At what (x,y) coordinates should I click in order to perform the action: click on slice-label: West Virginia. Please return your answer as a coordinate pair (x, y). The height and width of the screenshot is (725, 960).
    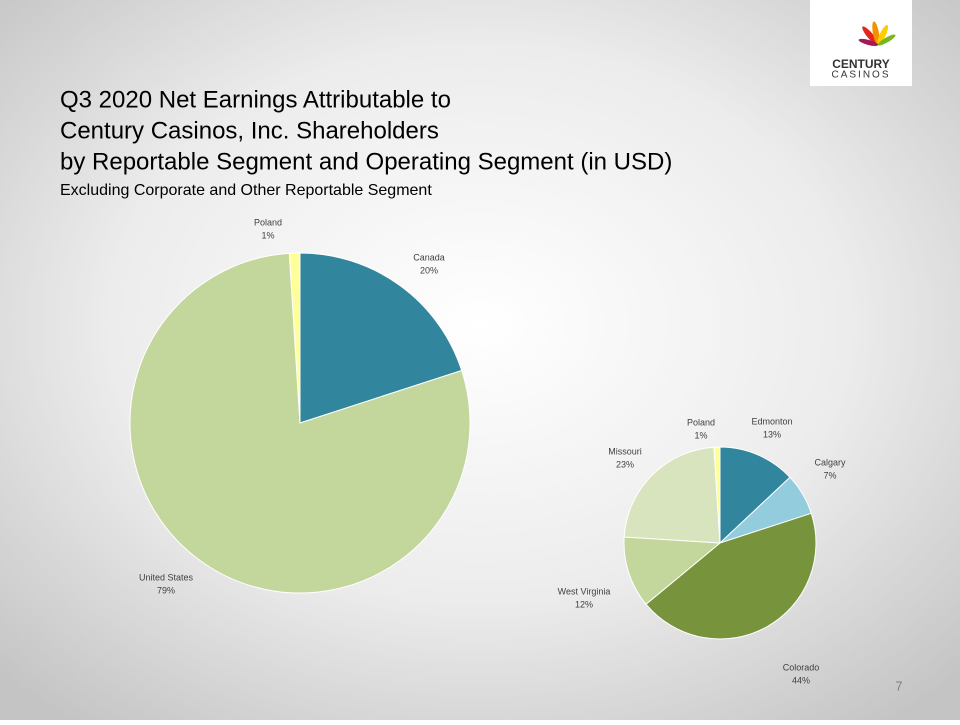
    Looking at the image, I should click on (584, 591).